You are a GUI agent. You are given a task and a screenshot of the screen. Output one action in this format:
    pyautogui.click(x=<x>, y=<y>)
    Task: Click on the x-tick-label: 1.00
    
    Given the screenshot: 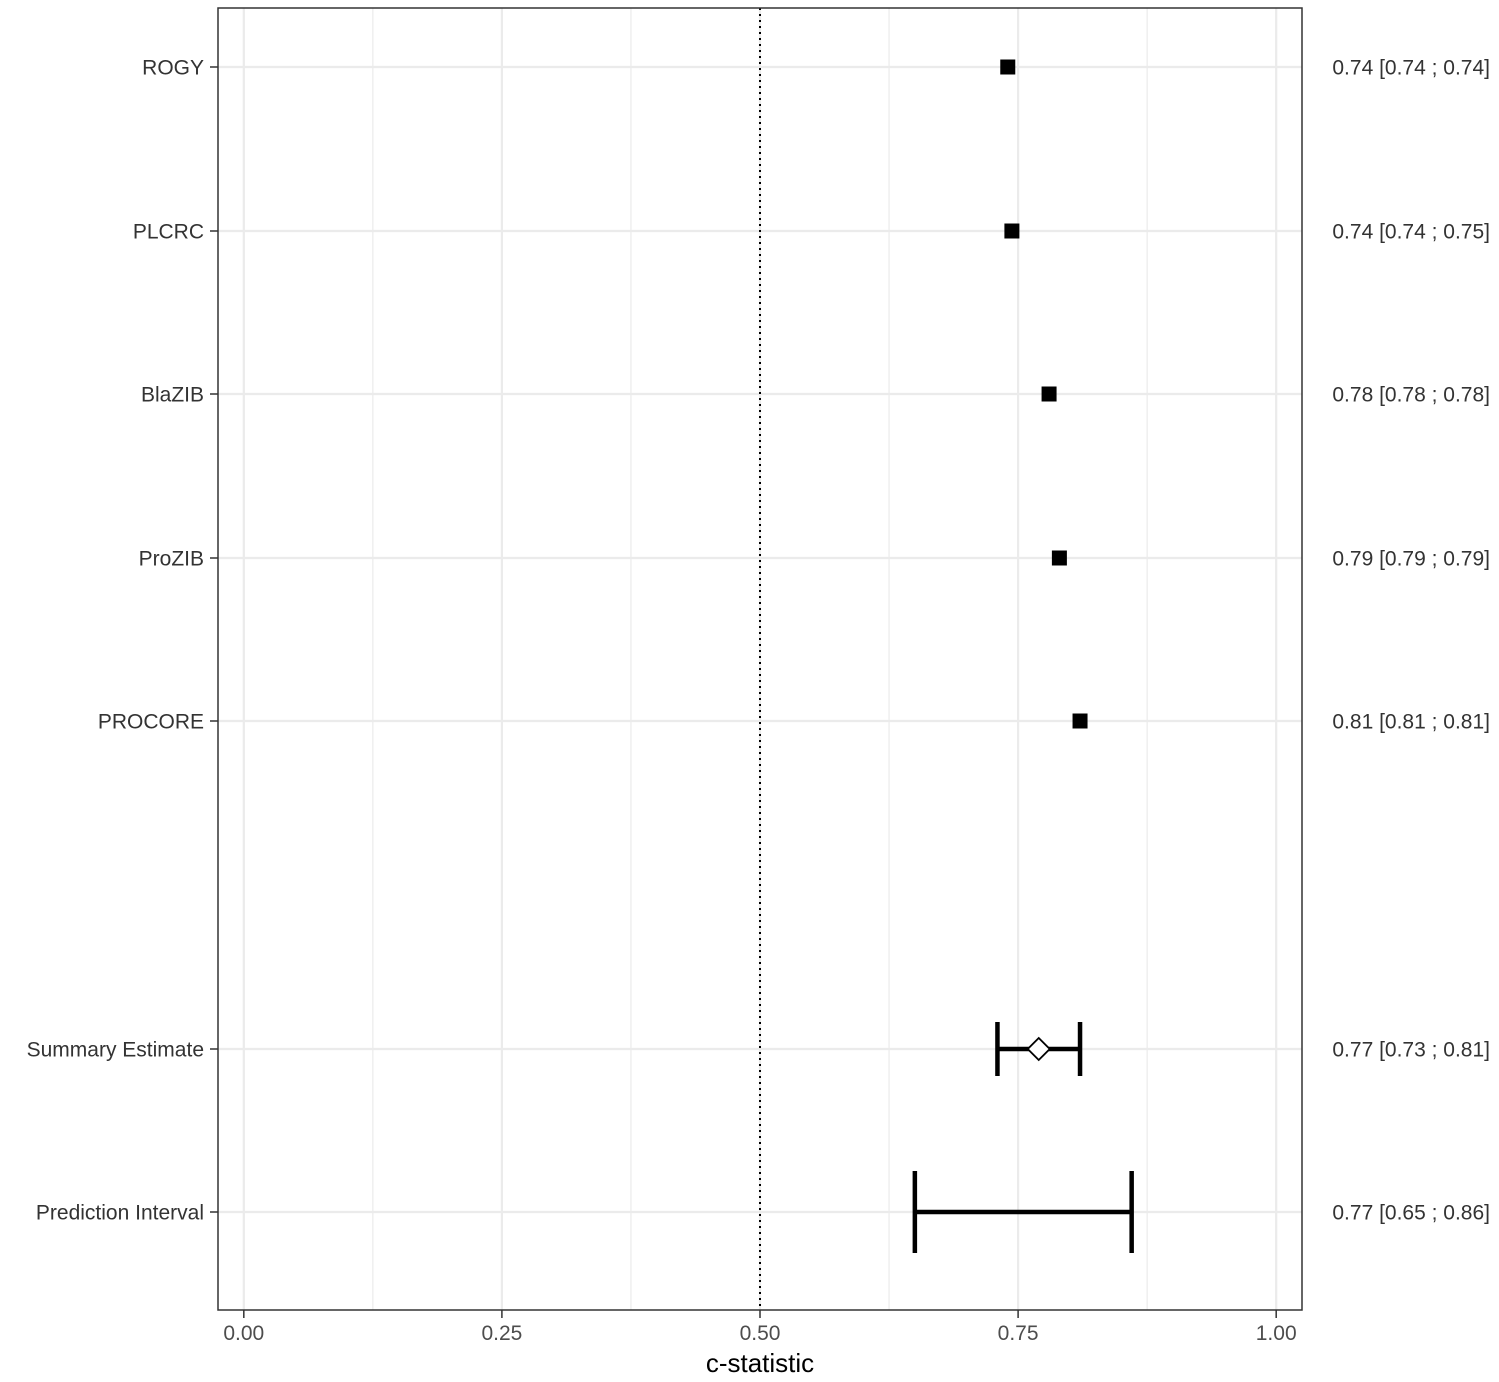 What is the action you would take?
    pyautogui.click(x=1276, y=1333)
    